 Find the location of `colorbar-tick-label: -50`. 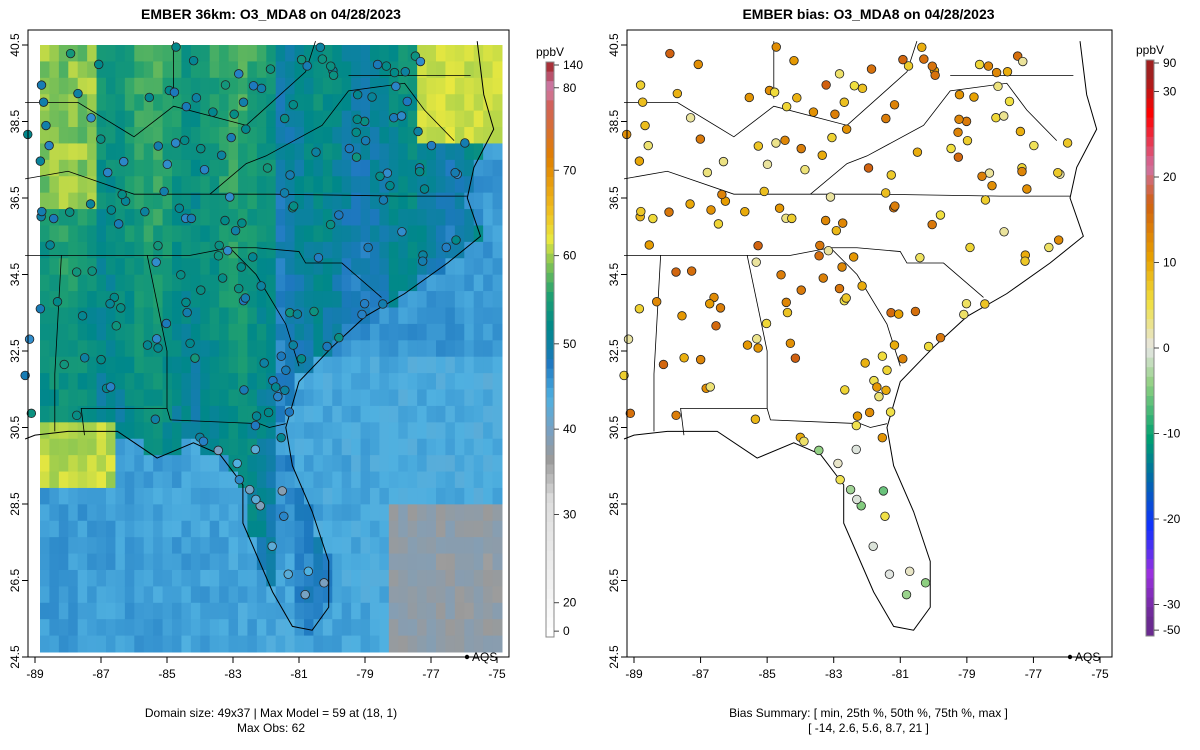

colorbar-tick-label: -50 is located at coordinates (1172, 630).